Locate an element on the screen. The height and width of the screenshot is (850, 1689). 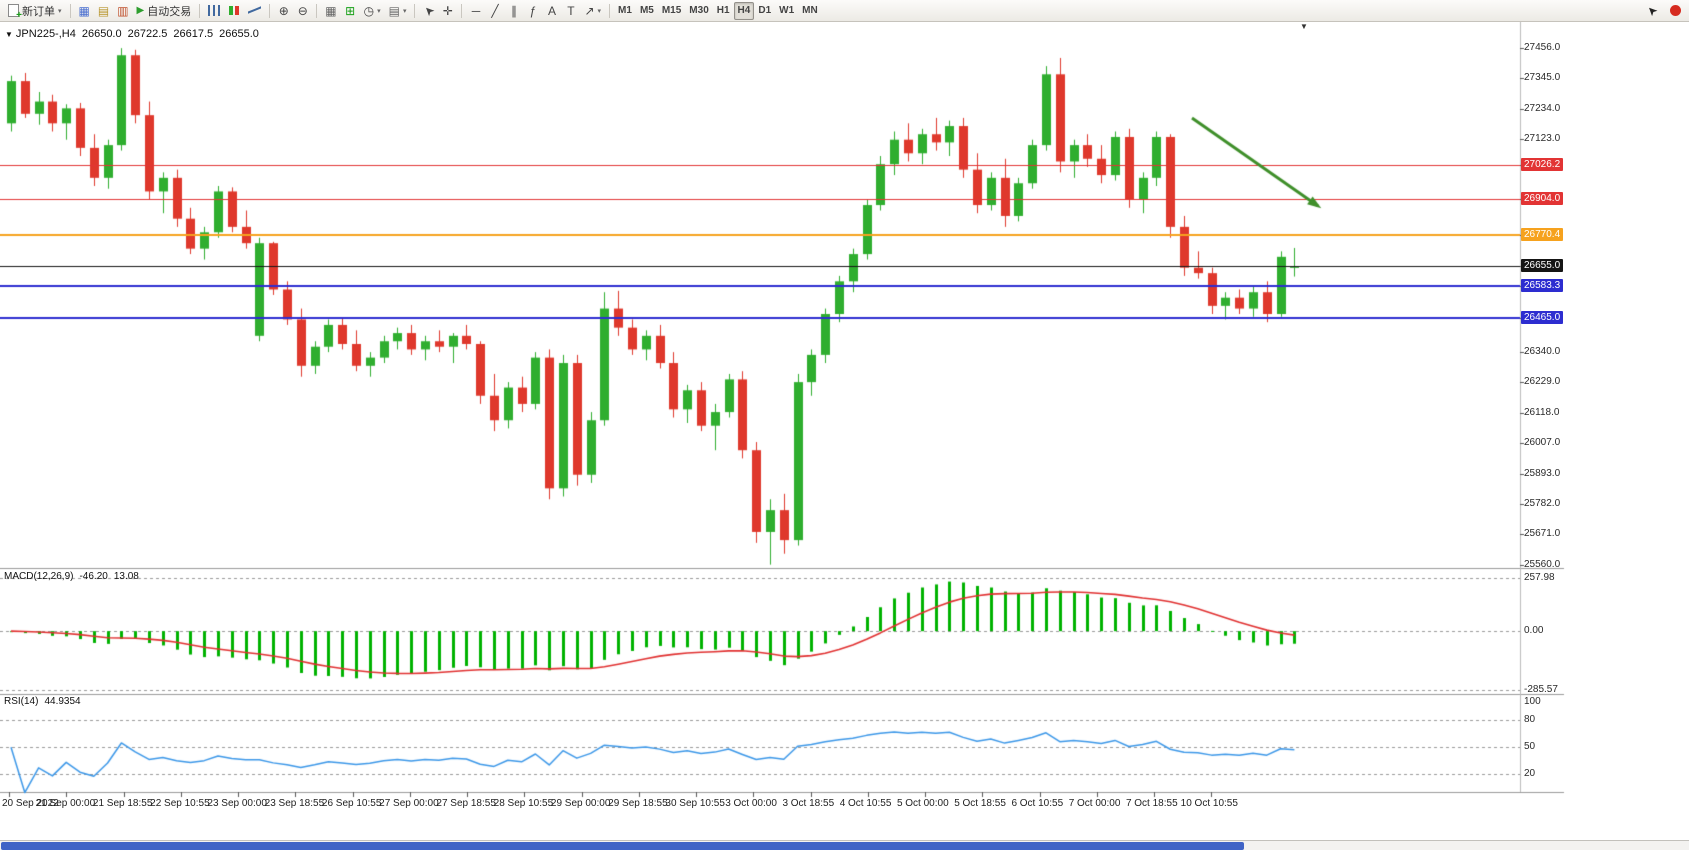
zoom-out-icon: ⊖ is located at coordinates (302, 10).